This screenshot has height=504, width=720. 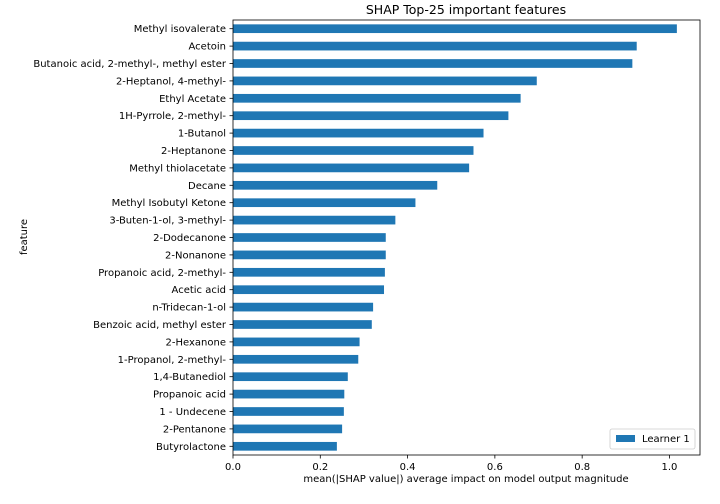 What do you see at coordinates (169, 203) in the screenshot?
I see `y-tick-label: Methyl Isobutyl Ketone` at bounding box center [169, 203].